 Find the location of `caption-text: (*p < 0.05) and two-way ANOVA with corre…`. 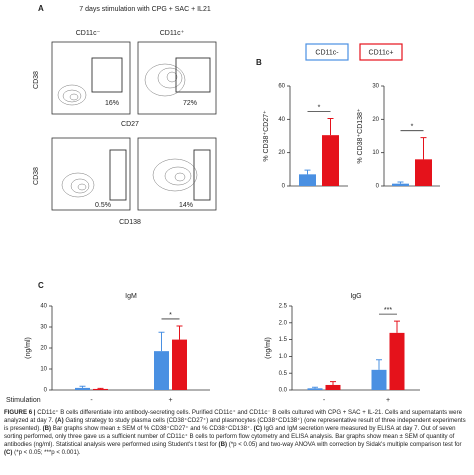

caption-text: (*p < 0.05) and two-way ANOVA with corre… is located at coordinates (344, 444).